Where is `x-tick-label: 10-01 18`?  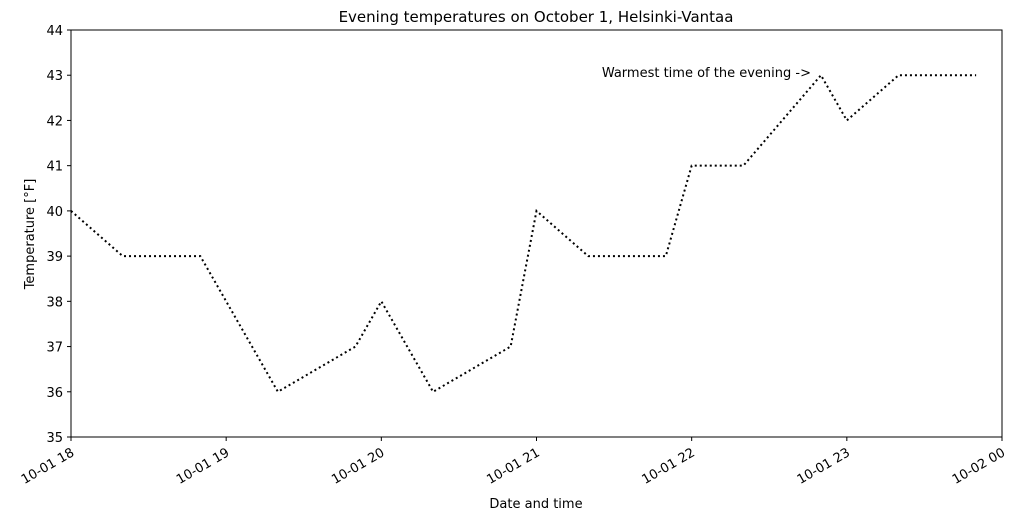
x-tick-label: 10-01 18 is located at coordinates (48, 466).